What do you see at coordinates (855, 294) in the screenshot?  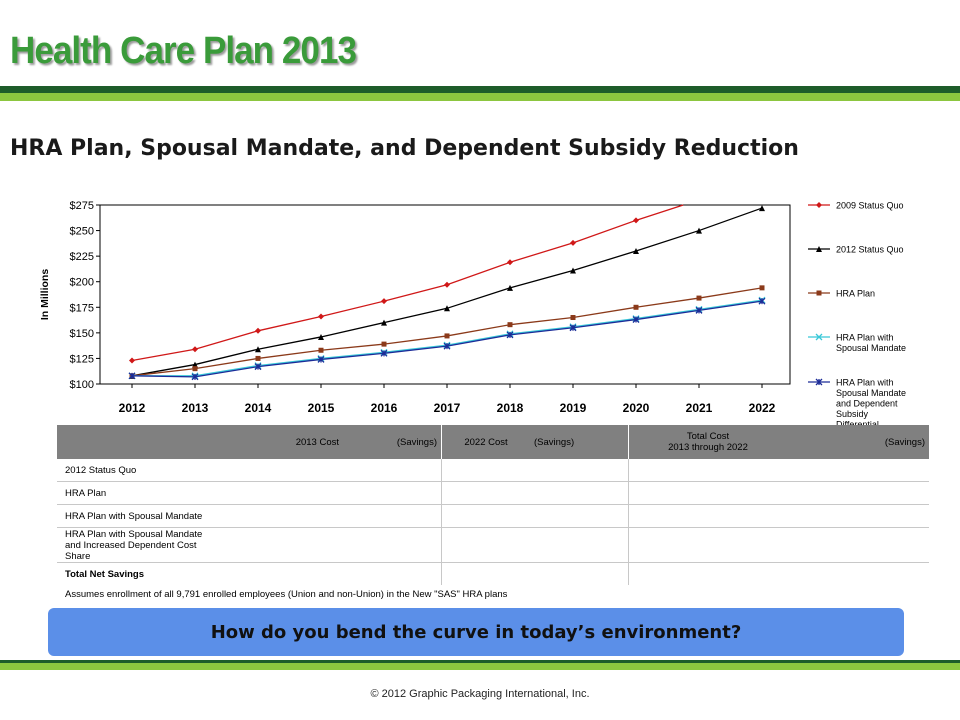 I see `legend-label: HRA Plan` at bounding box center [855, 294].